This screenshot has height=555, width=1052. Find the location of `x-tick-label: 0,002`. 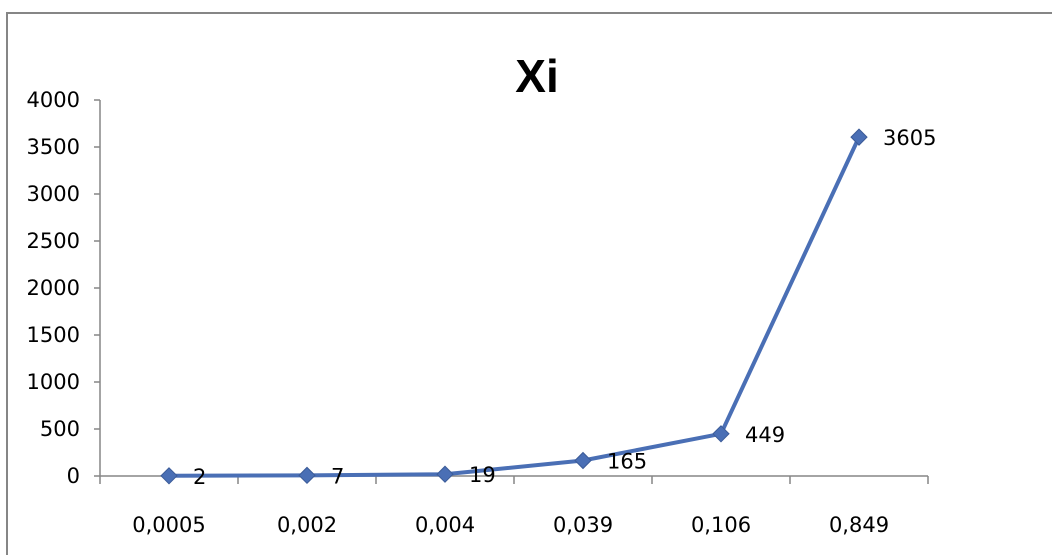

x-tick-label: 0,002 is located at coordinates (307, 525).